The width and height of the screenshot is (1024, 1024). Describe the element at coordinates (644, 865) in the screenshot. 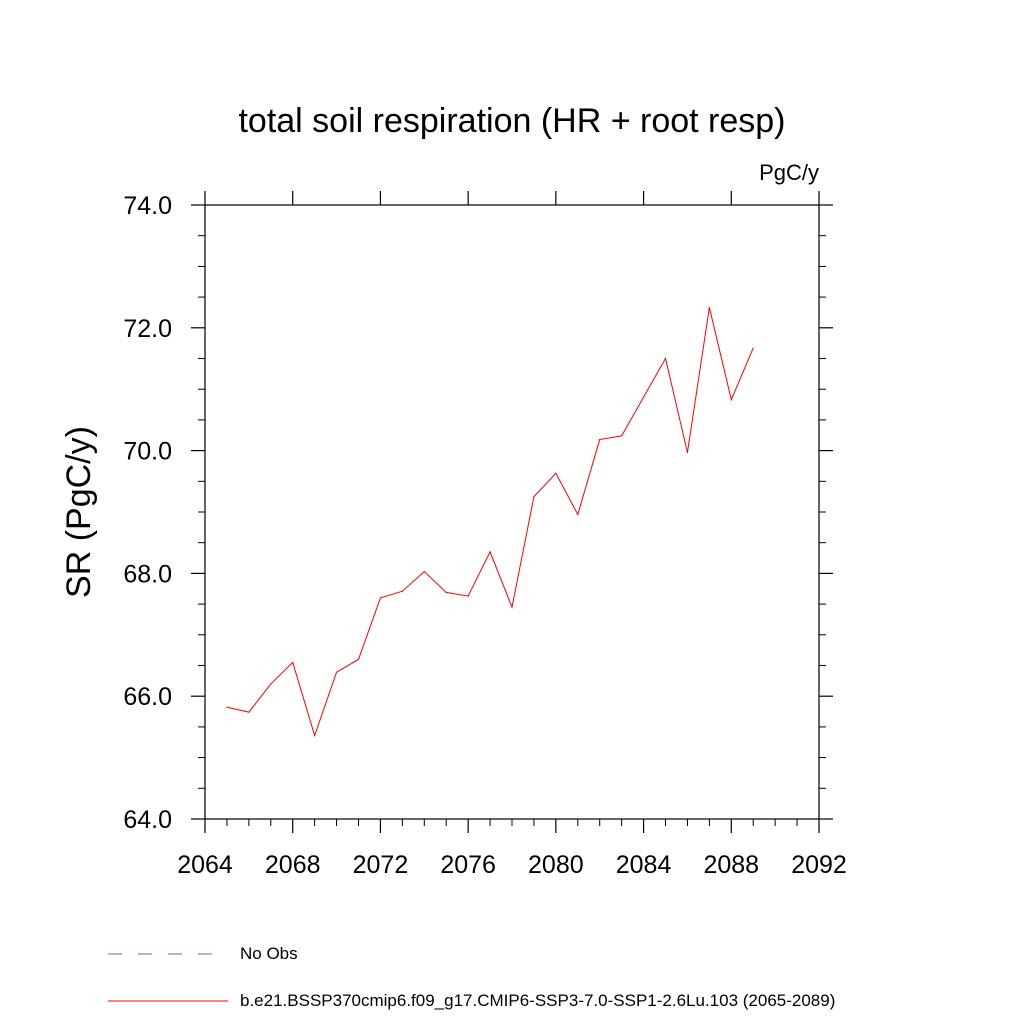

I see `x-tick-label: 2084` at that location.